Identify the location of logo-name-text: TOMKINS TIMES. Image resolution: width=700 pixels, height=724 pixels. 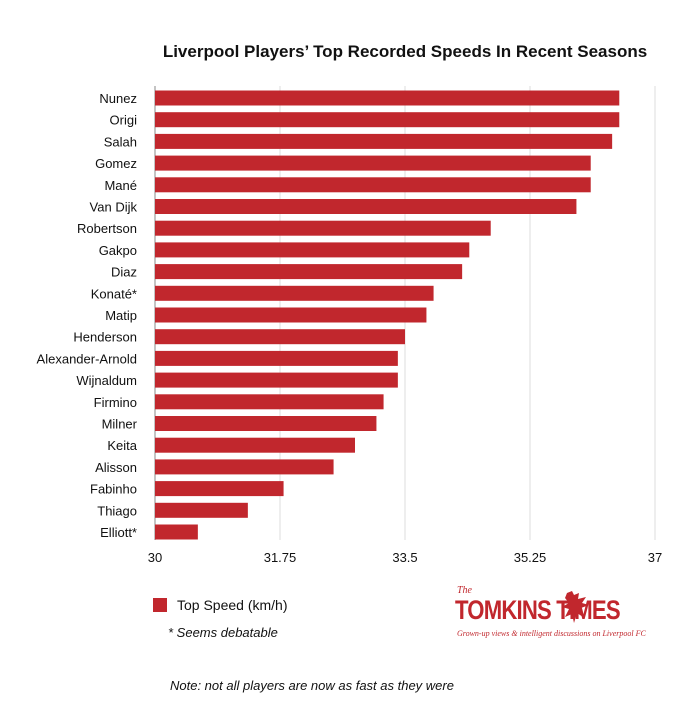
(538, 610).